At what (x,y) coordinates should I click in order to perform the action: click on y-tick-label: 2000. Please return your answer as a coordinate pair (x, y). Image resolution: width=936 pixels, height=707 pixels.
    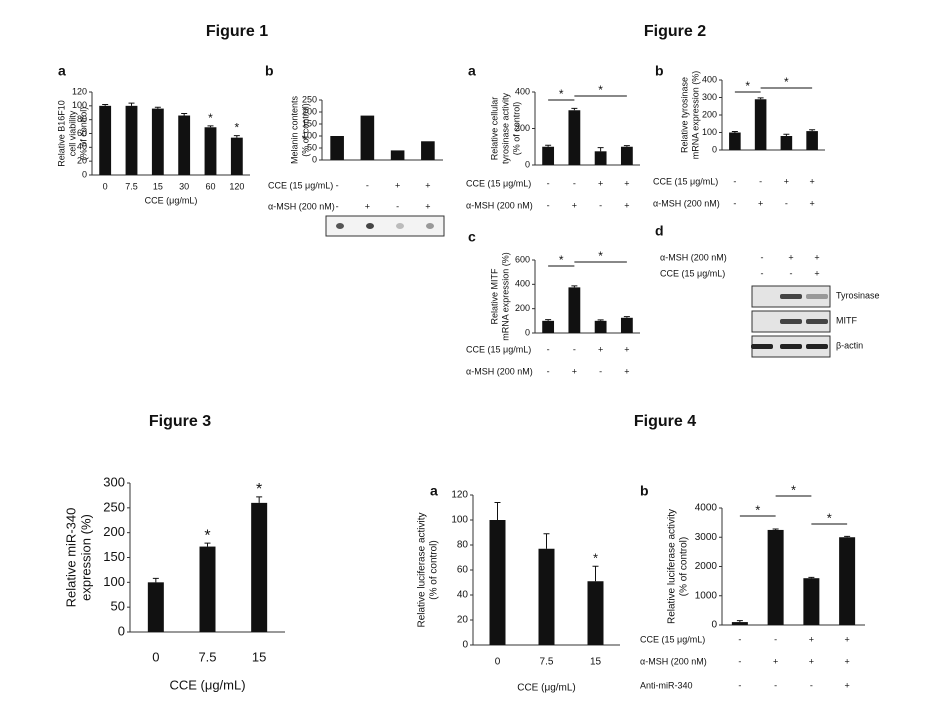
    Looking at the image, I should click on (706, 566).